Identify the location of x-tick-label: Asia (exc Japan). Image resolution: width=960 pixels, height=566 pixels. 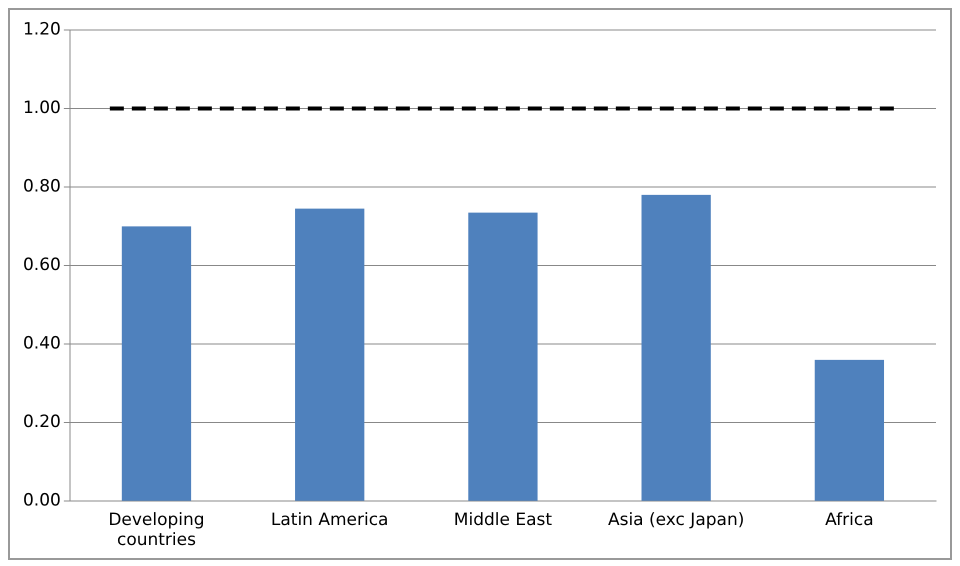
(676, 520).